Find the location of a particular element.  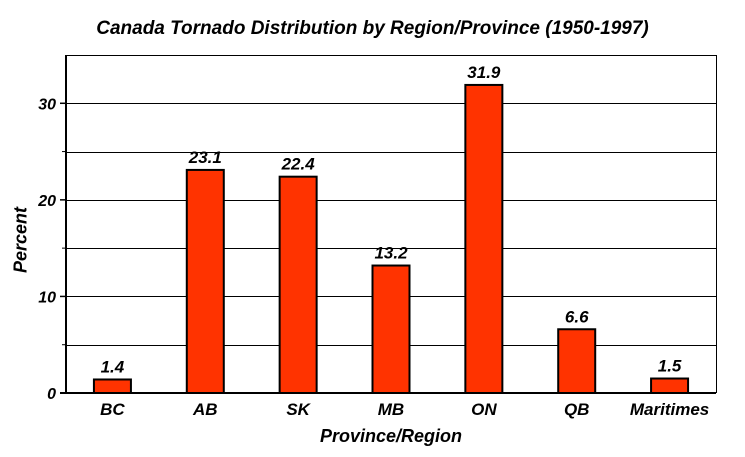

bar-value-label: 23.1 is located at coordinates (205, 157).